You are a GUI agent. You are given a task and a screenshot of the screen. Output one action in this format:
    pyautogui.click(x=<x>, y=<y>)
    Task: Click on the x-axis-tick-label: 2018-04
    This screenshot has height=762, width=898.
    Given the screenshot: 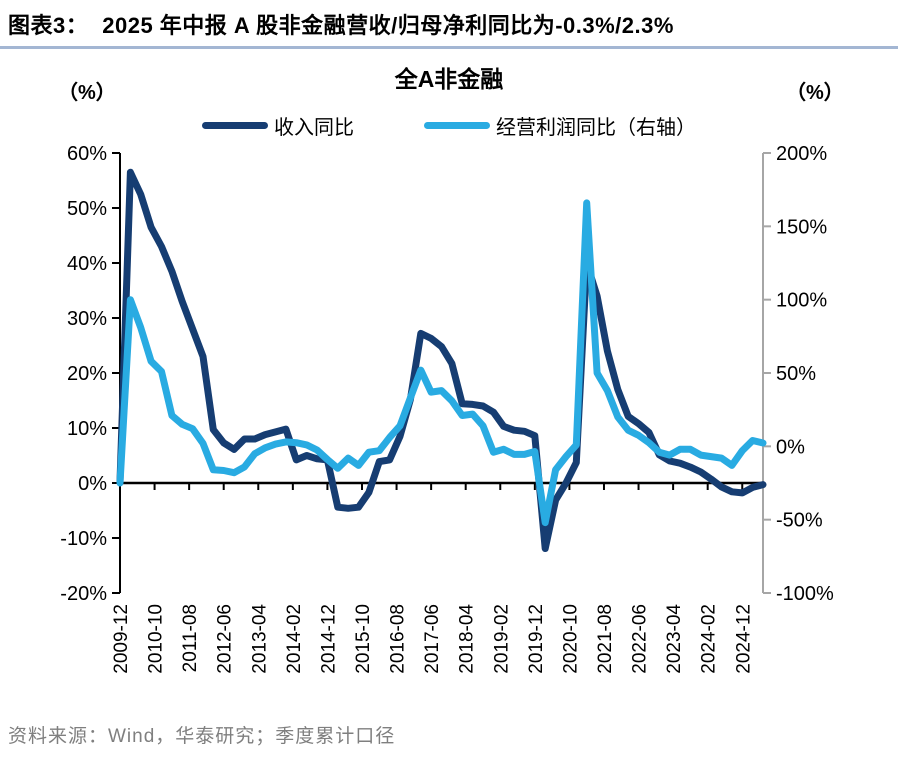 What is the action you would take?
    pyautogui.click(x=467, y=639)
    